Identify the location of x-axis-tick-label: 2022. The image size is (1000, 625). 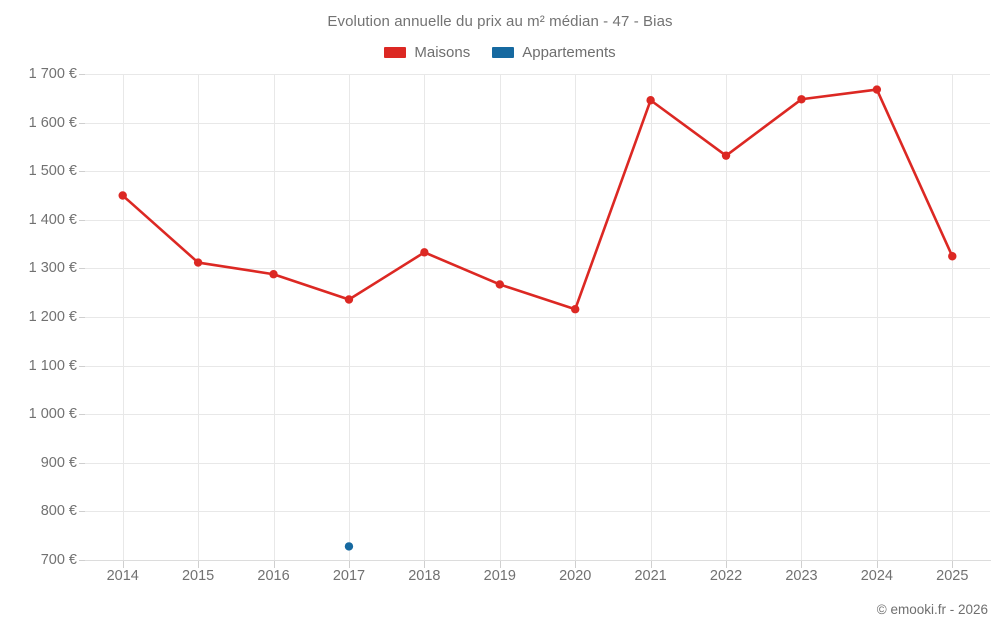
(726, 576).